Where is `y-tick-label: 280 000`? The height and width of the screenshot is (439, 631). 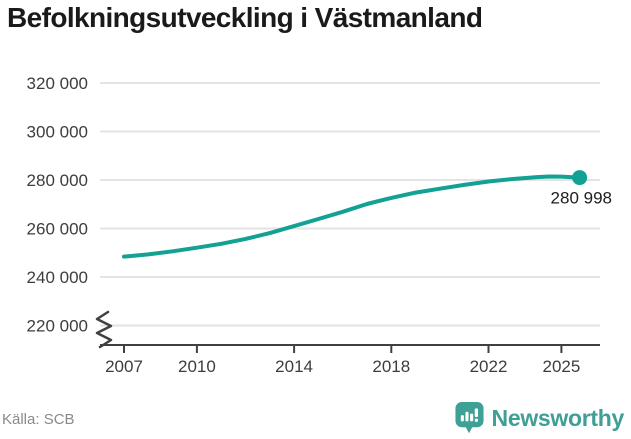 y-tick-label: 280 000 is located at coordinates (57, 180).